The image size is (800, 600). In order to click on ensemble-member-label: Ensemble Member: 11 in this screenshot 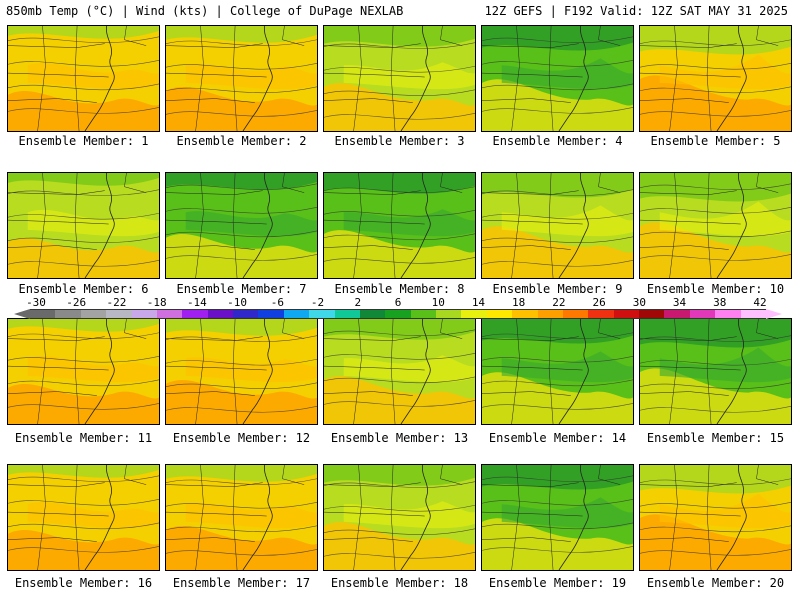, I will do `click(83, 438)`.